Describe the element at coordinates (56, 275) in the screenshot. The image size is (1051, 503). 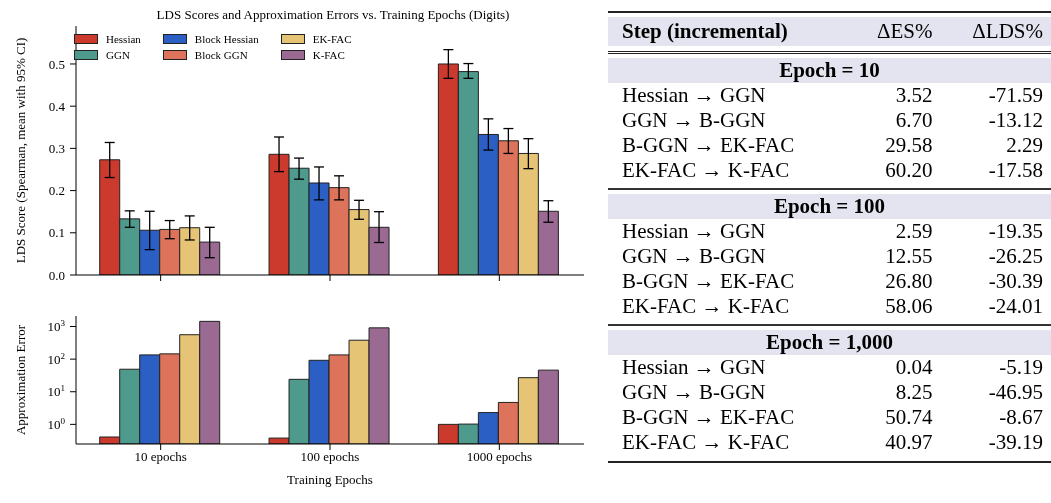
I see `y-tick-label: 0.0` at that location.